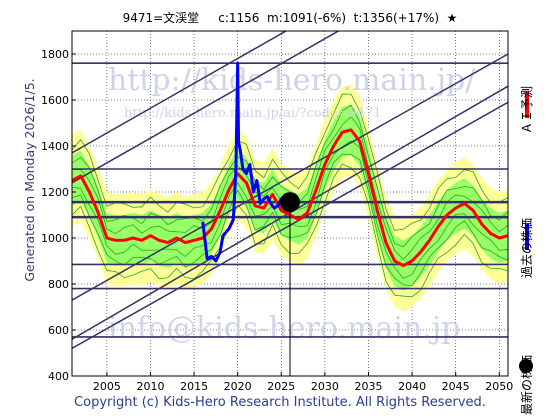 The width and height of the screenshot is (560, 420). I want to click on legend-past-label: 過去の株価, so click(526, 248).